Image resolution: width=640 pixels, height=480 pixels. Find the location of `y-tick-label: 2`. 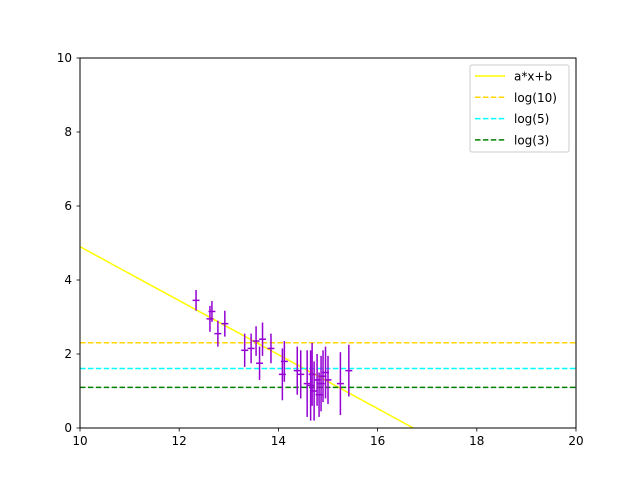

y-tick-label: 2 is located at coordinates (68, 354).